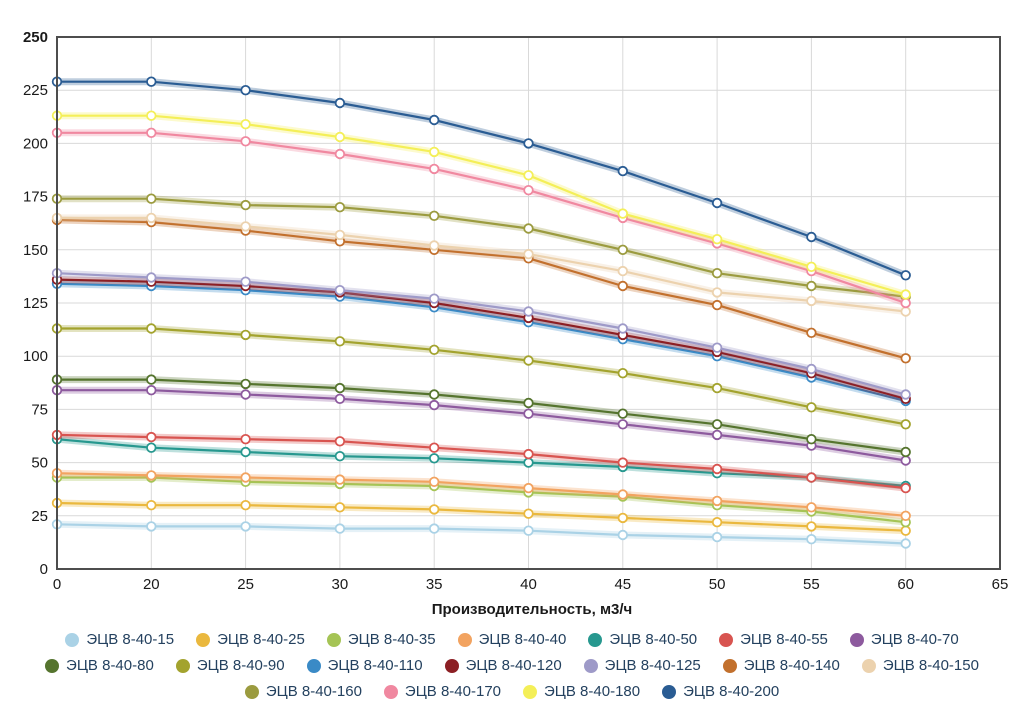  Describe the element at coordinates (313, 691) in the screenshot. I see `legend-label: ЭЦВ 8-40-160` at that location.